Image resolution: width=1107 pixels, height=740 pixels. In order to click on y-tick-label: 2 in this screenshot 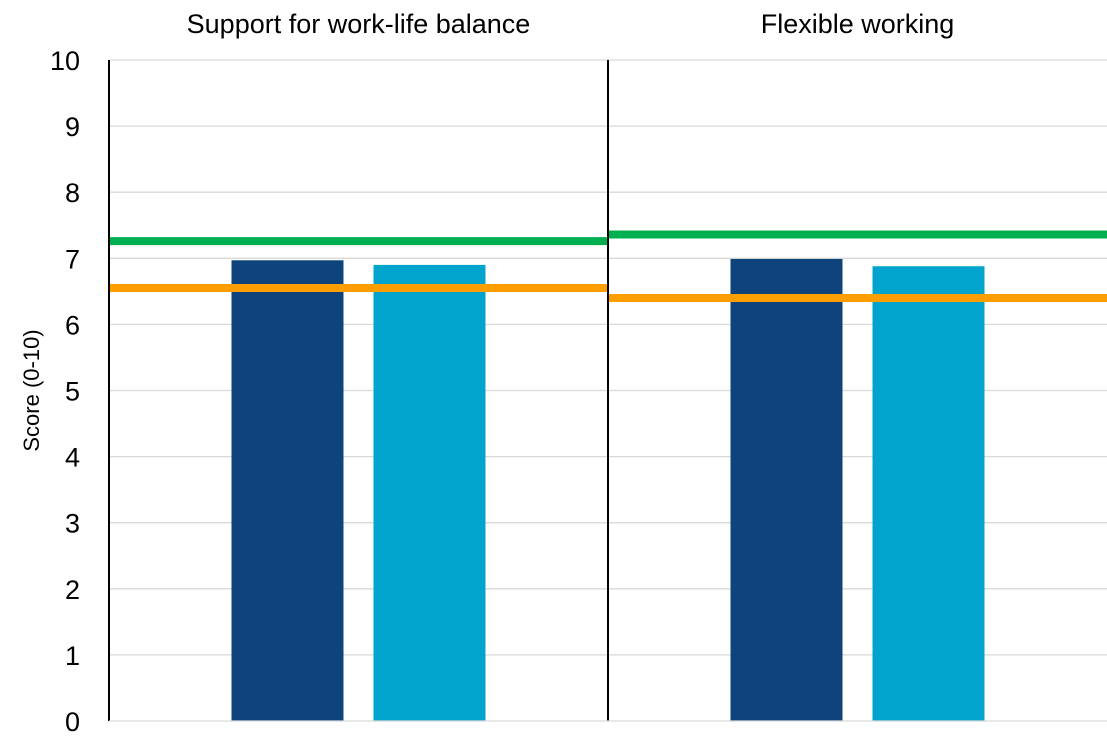, I will do `click(72, 590)`.